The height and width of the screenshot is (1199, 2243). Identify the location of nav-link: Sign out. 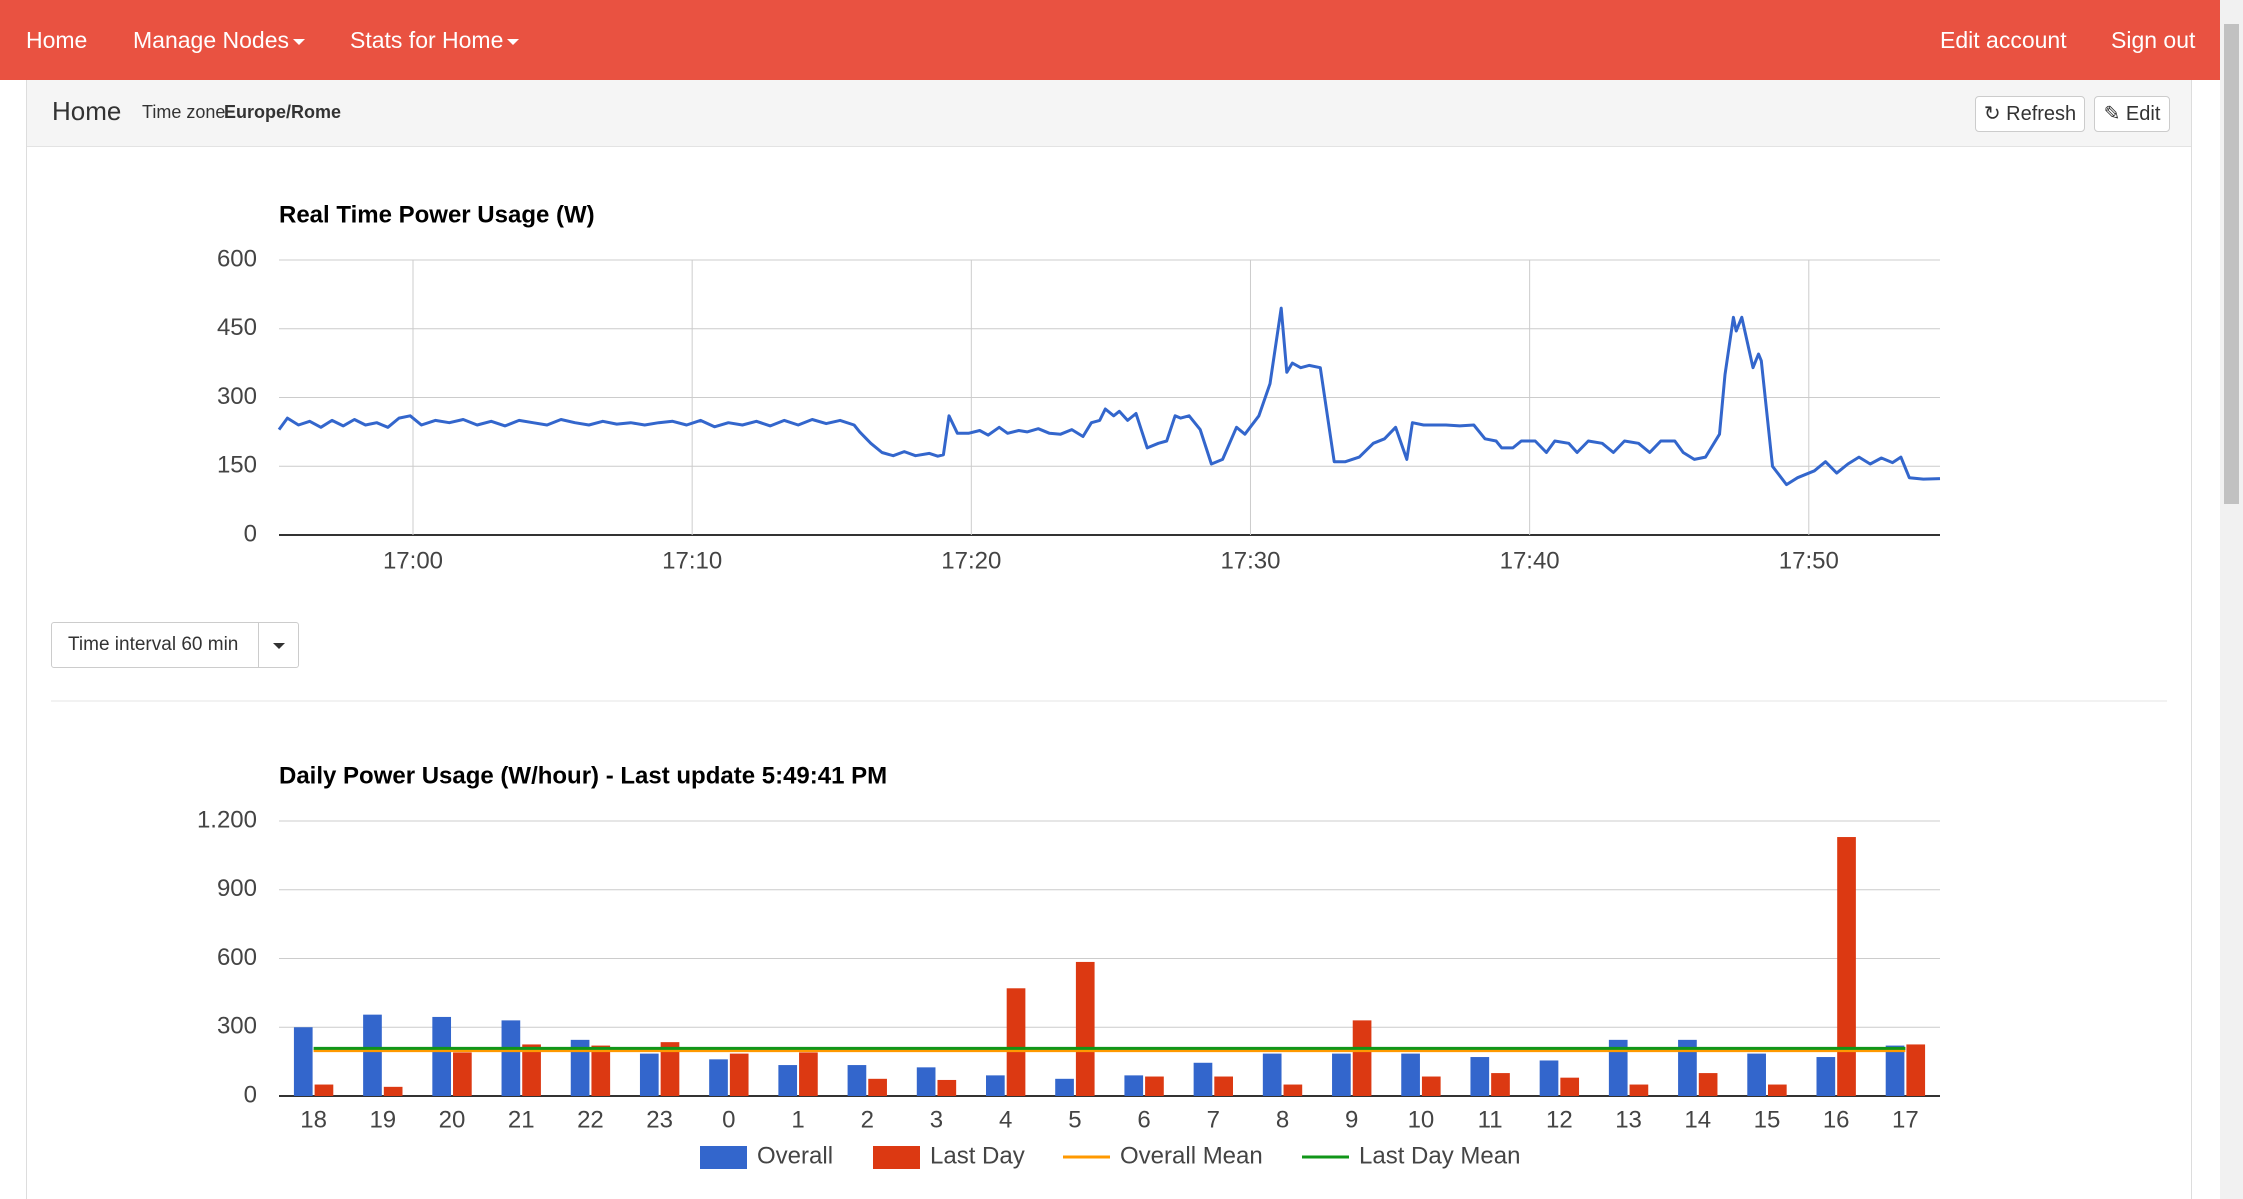
(2153, 40).